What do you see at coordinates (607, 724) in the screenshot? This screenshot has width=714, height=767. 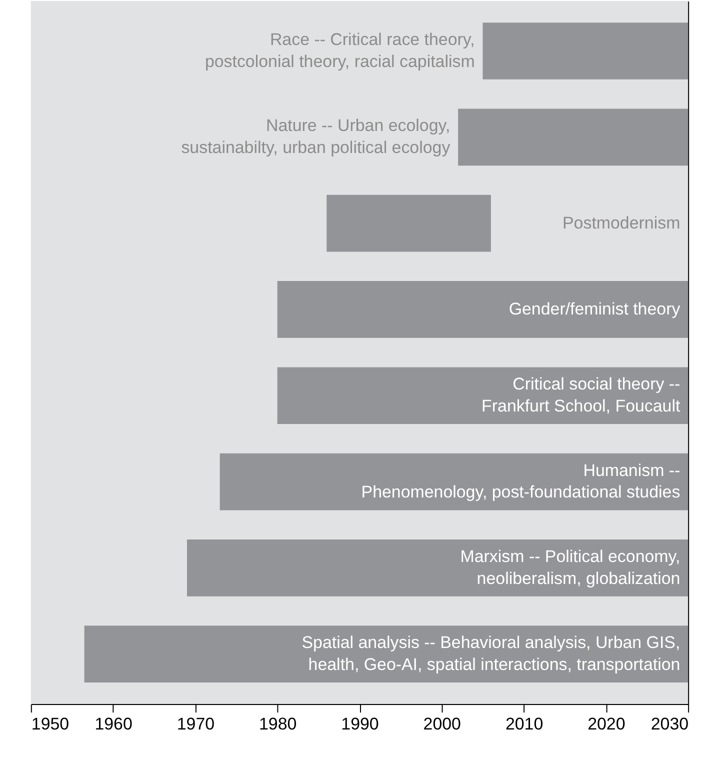 I see `x-tick-label: 2020` at bounding box center [607, 724].